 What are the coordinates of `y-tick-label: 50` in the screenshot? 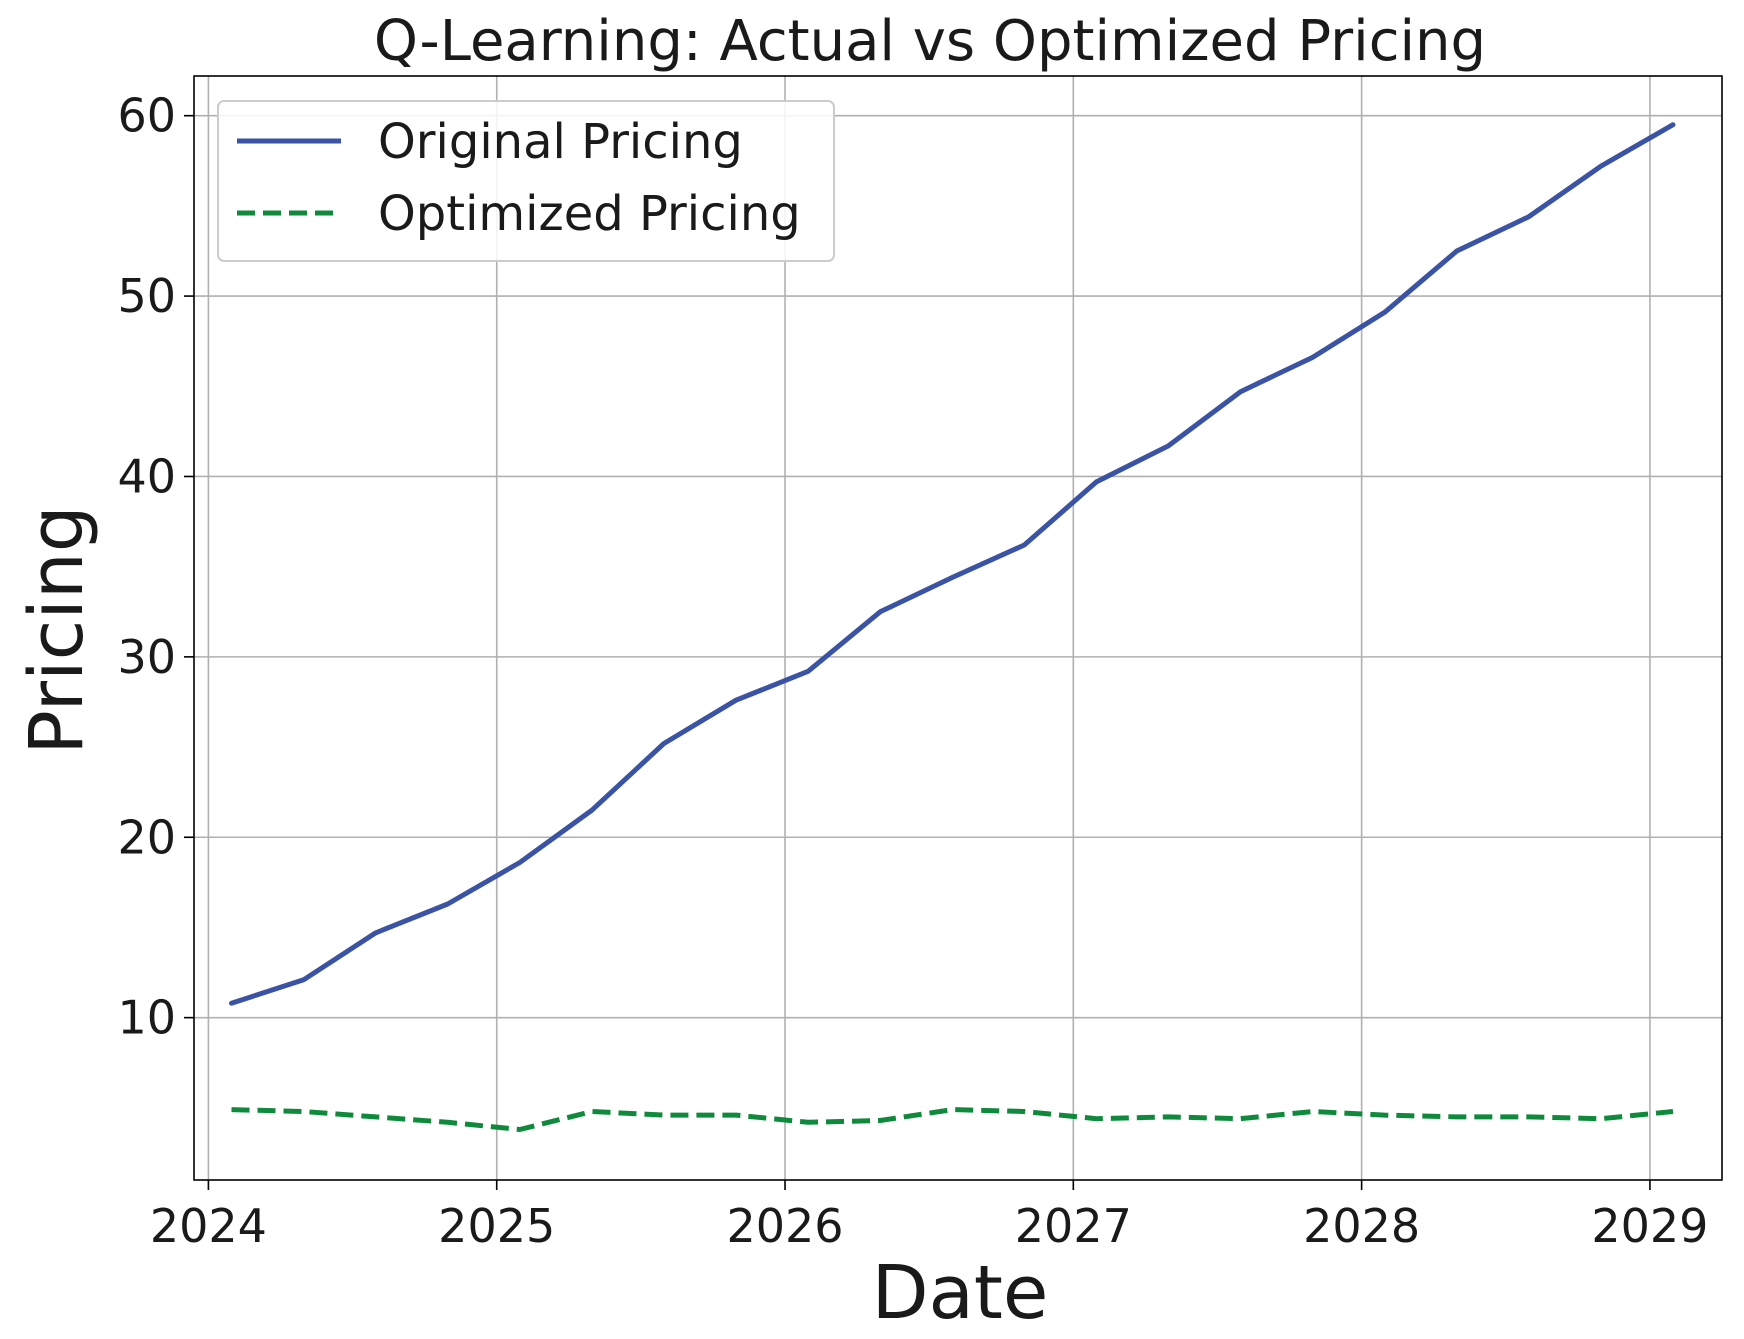 It's located at (146, 296).